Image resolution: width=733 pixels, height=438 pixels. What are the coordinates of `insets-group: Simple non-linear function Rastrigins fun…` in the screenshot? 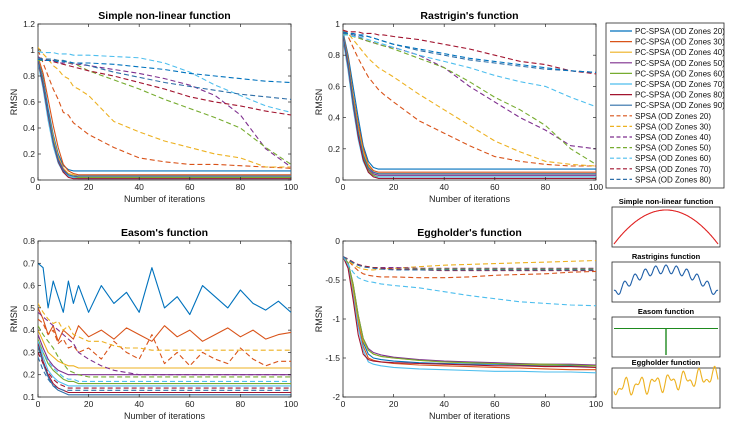 It's located at (666, 303).